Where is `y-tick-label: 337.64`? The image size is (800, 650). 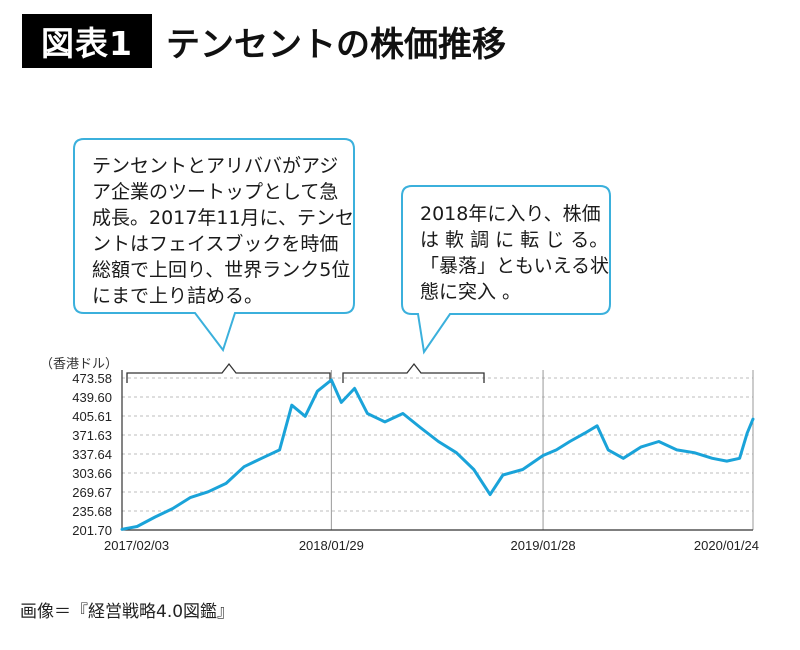 y-tick-label: 337.64 is located at coordinates (92, 454).